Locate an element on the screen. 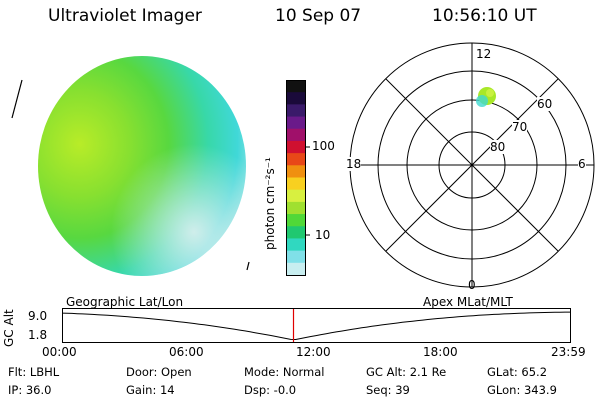 The width and height of the screenshot is (600, 400). timeline-ytick-bottom: 1.8 is located at coordinates (38, 335).